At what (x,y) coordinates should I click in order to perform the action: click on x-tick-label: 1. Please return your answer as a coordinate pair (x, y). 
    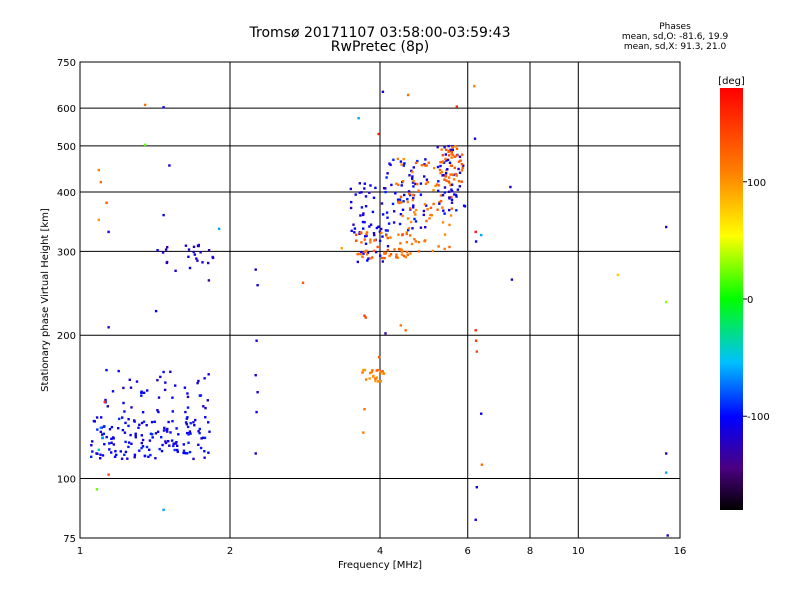
    Looking at the image, I should click on (80, 551).